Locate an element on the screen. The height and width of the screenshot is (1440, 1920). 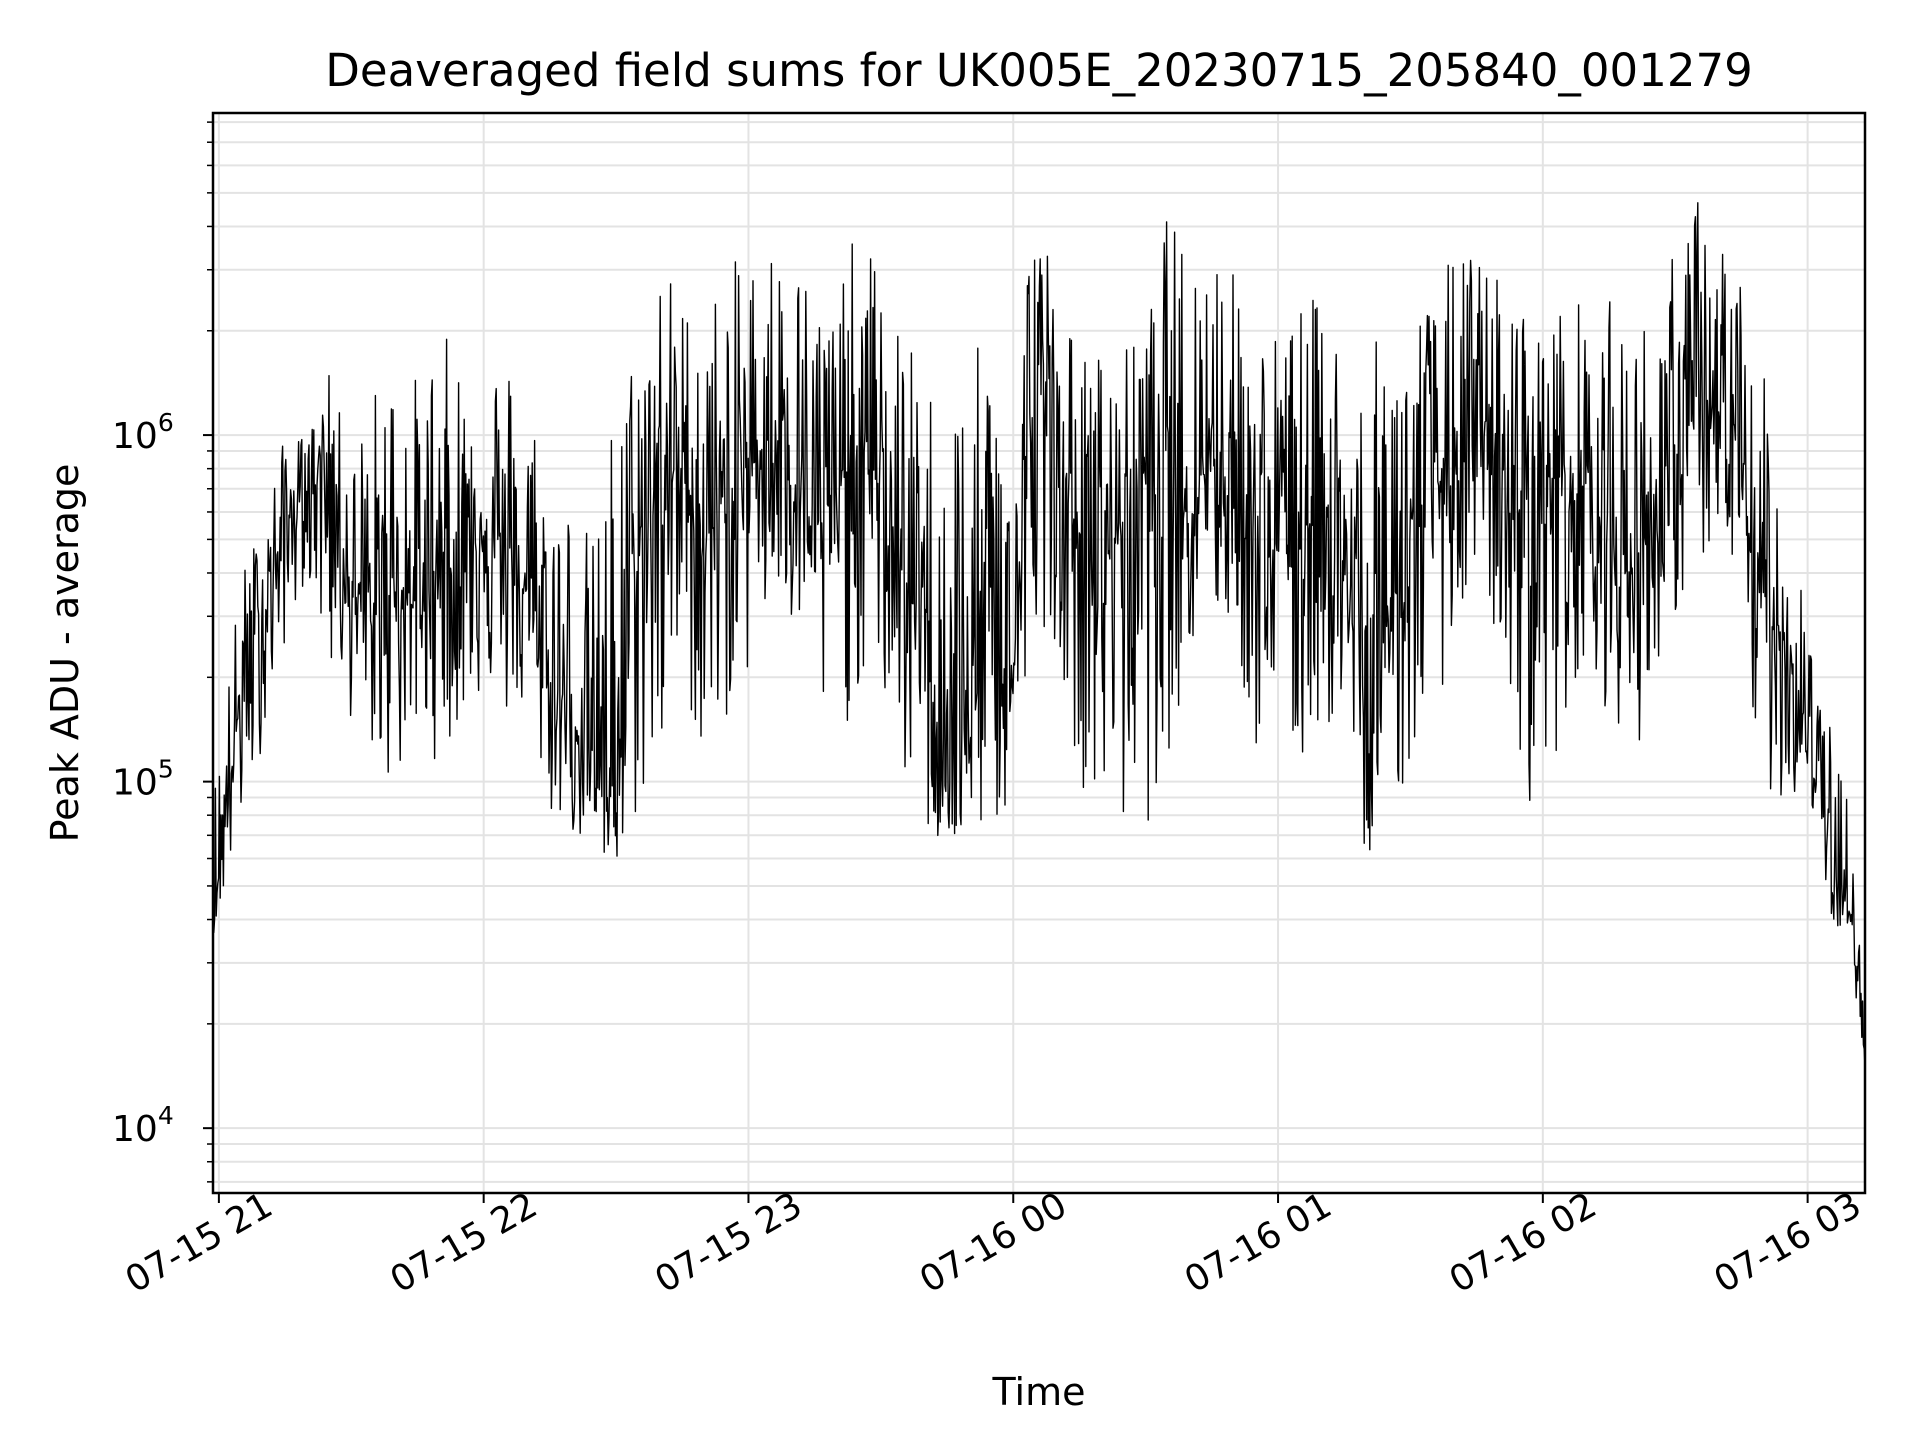
x-tick-label: 07-16 01 is located at coordinates (1258, 1243).